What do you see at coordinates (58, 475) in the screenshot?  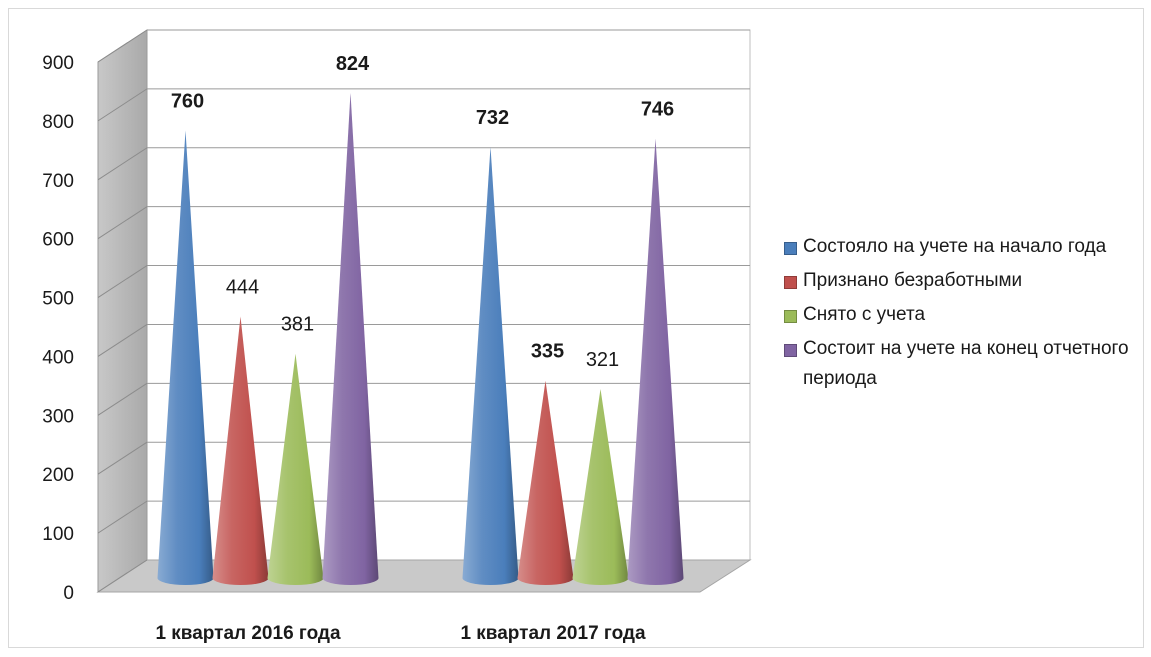 I see `y-tick-label: 200` at bounding box center [58, 475].